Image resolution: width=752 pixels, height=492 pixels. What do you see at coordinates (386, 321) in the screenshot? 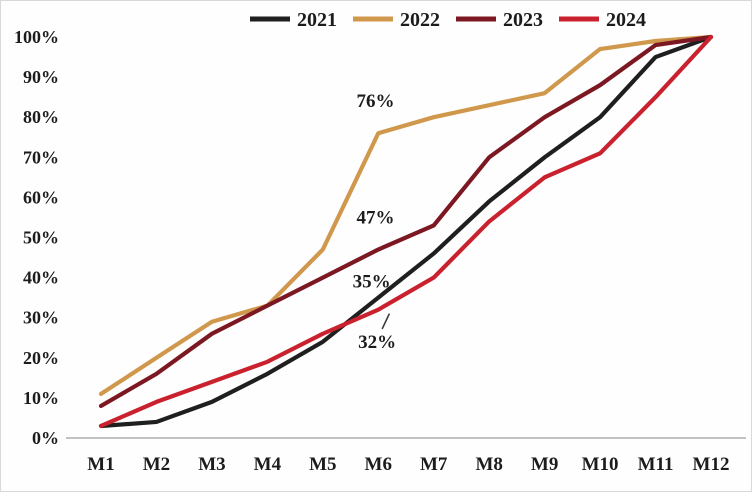
I see `annotation-leader-line` at bounding box center [386, 321].